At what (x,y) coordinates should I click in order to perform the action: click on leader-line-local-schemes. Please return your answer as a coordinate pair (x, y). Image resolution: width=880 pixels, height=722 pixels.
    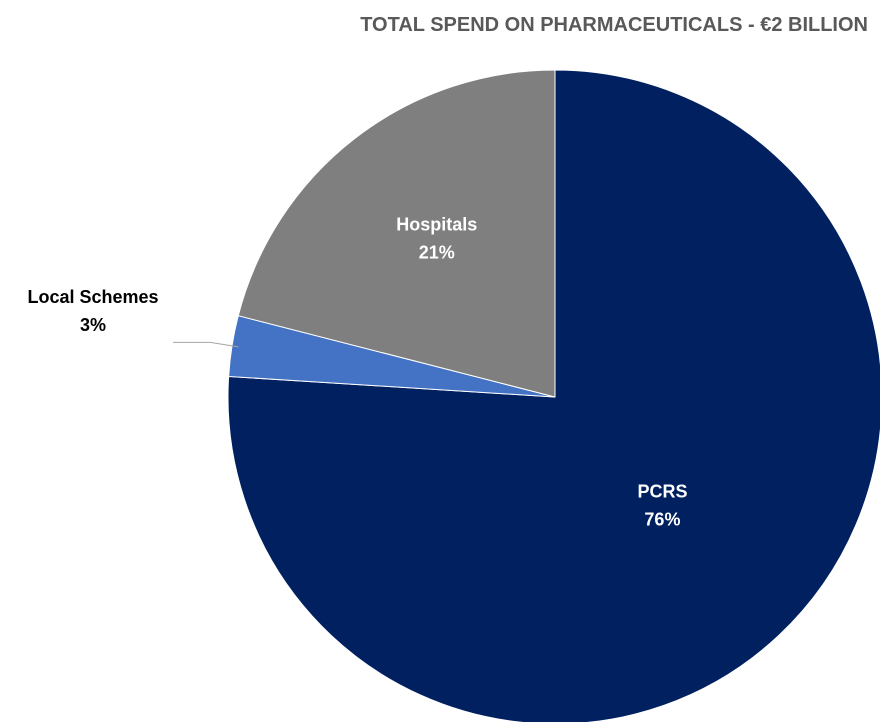
    Looking at the image, I should click on (206, 344).